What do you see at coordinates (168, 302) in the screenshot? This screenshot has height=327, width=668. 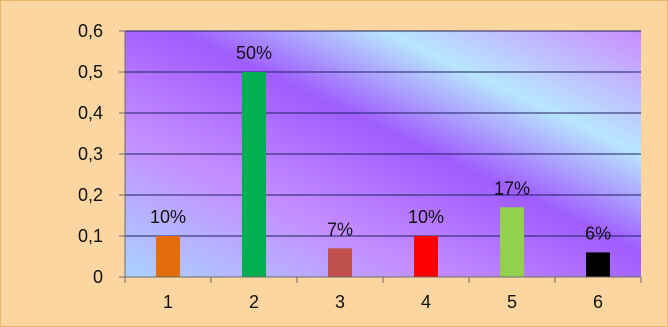 I see `x-tick-label: 1` at bounding box center [168, 302].